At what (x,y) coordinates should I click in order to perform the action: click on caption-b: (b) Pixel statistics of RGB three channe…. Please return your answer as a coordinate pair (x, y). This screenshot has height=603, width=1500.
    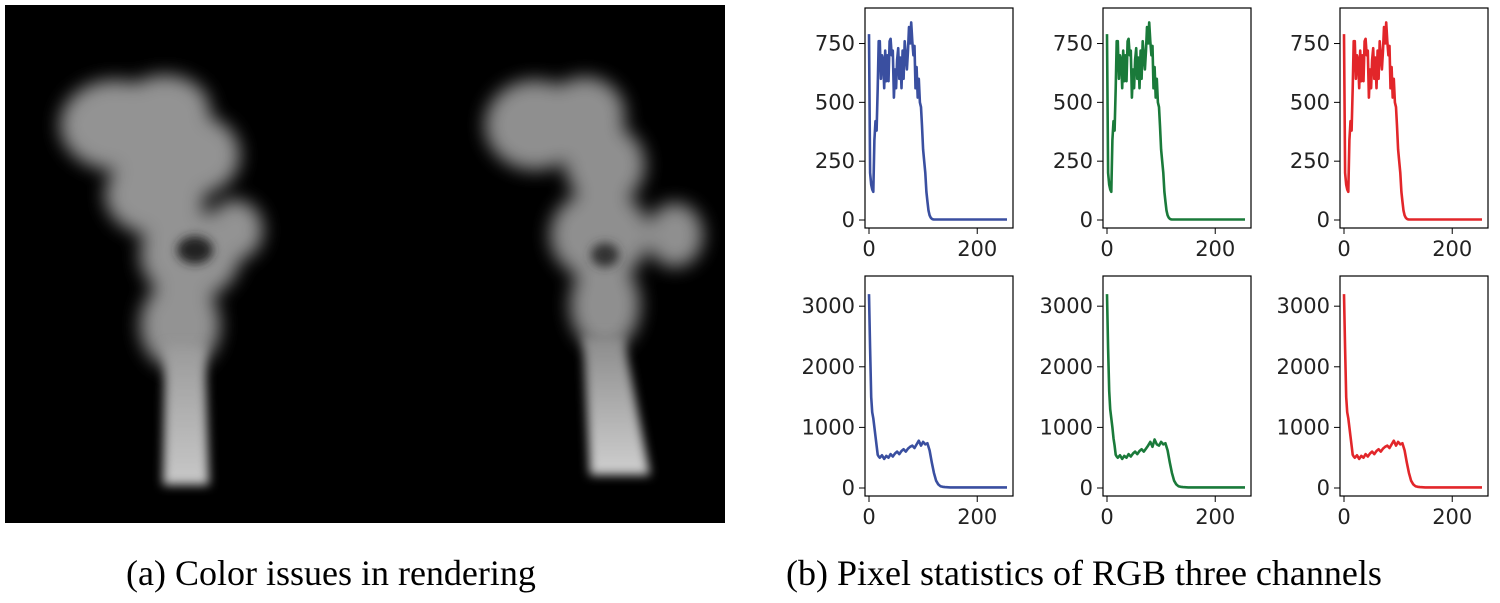
    Looking at the image, I should click on (1084, 573).